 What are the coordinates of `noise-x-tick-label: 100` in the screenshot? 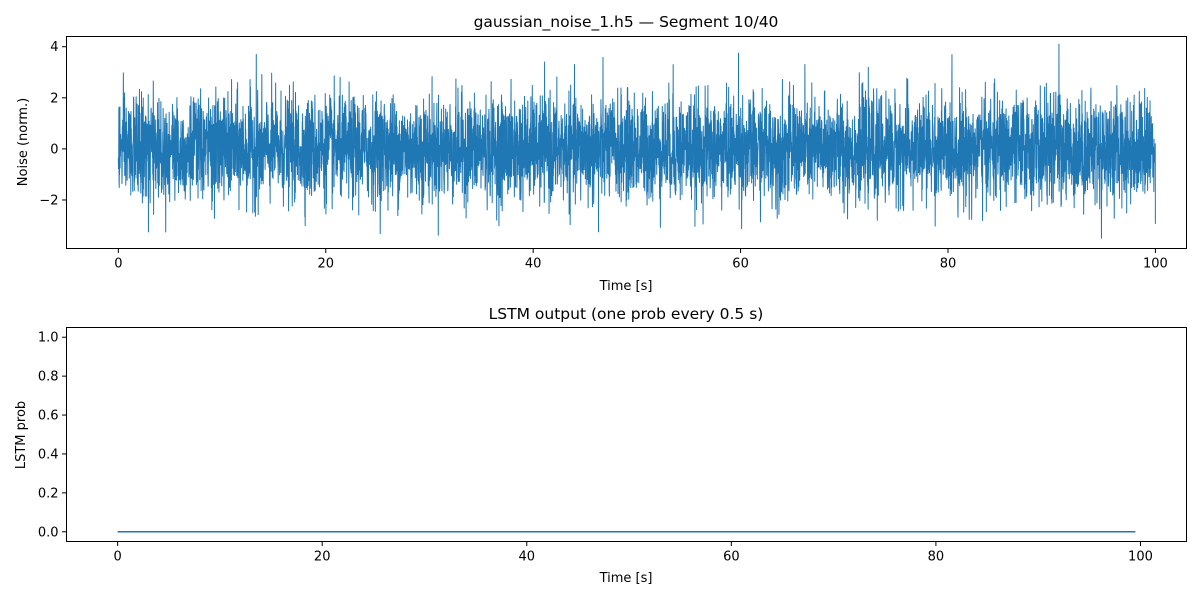 It's located at (1155, 264).